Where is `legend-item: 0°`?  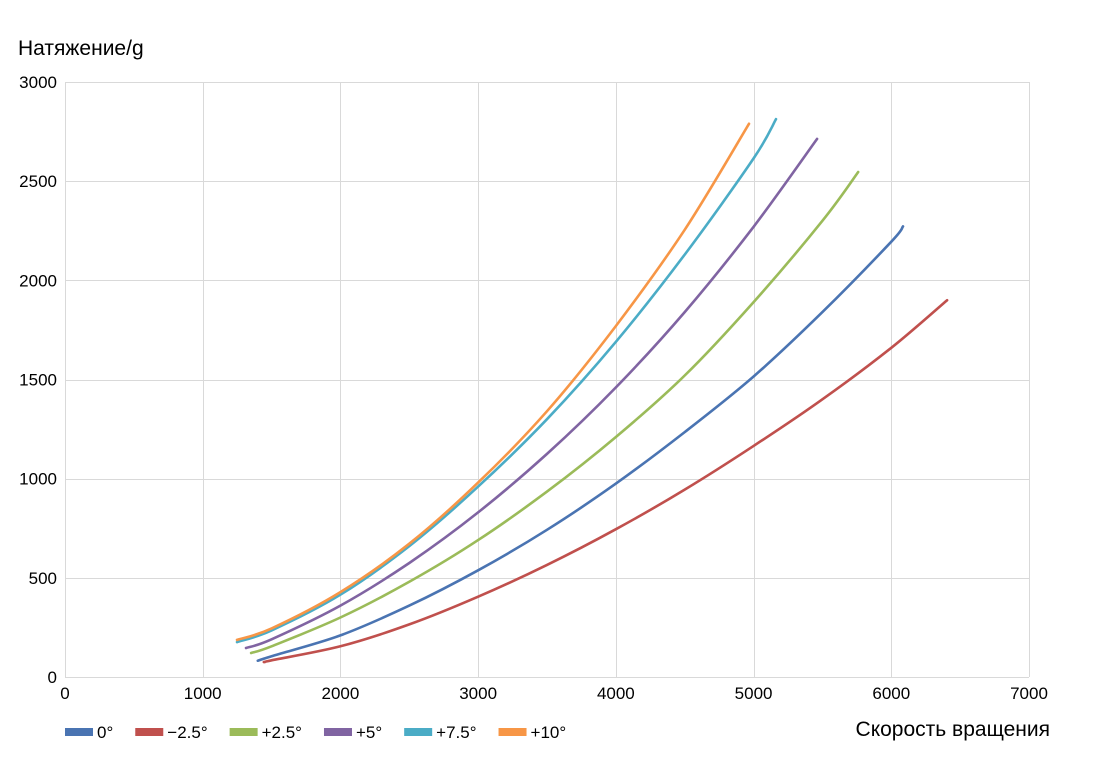
legend-item: 0° is located at coordinates (89, 732).